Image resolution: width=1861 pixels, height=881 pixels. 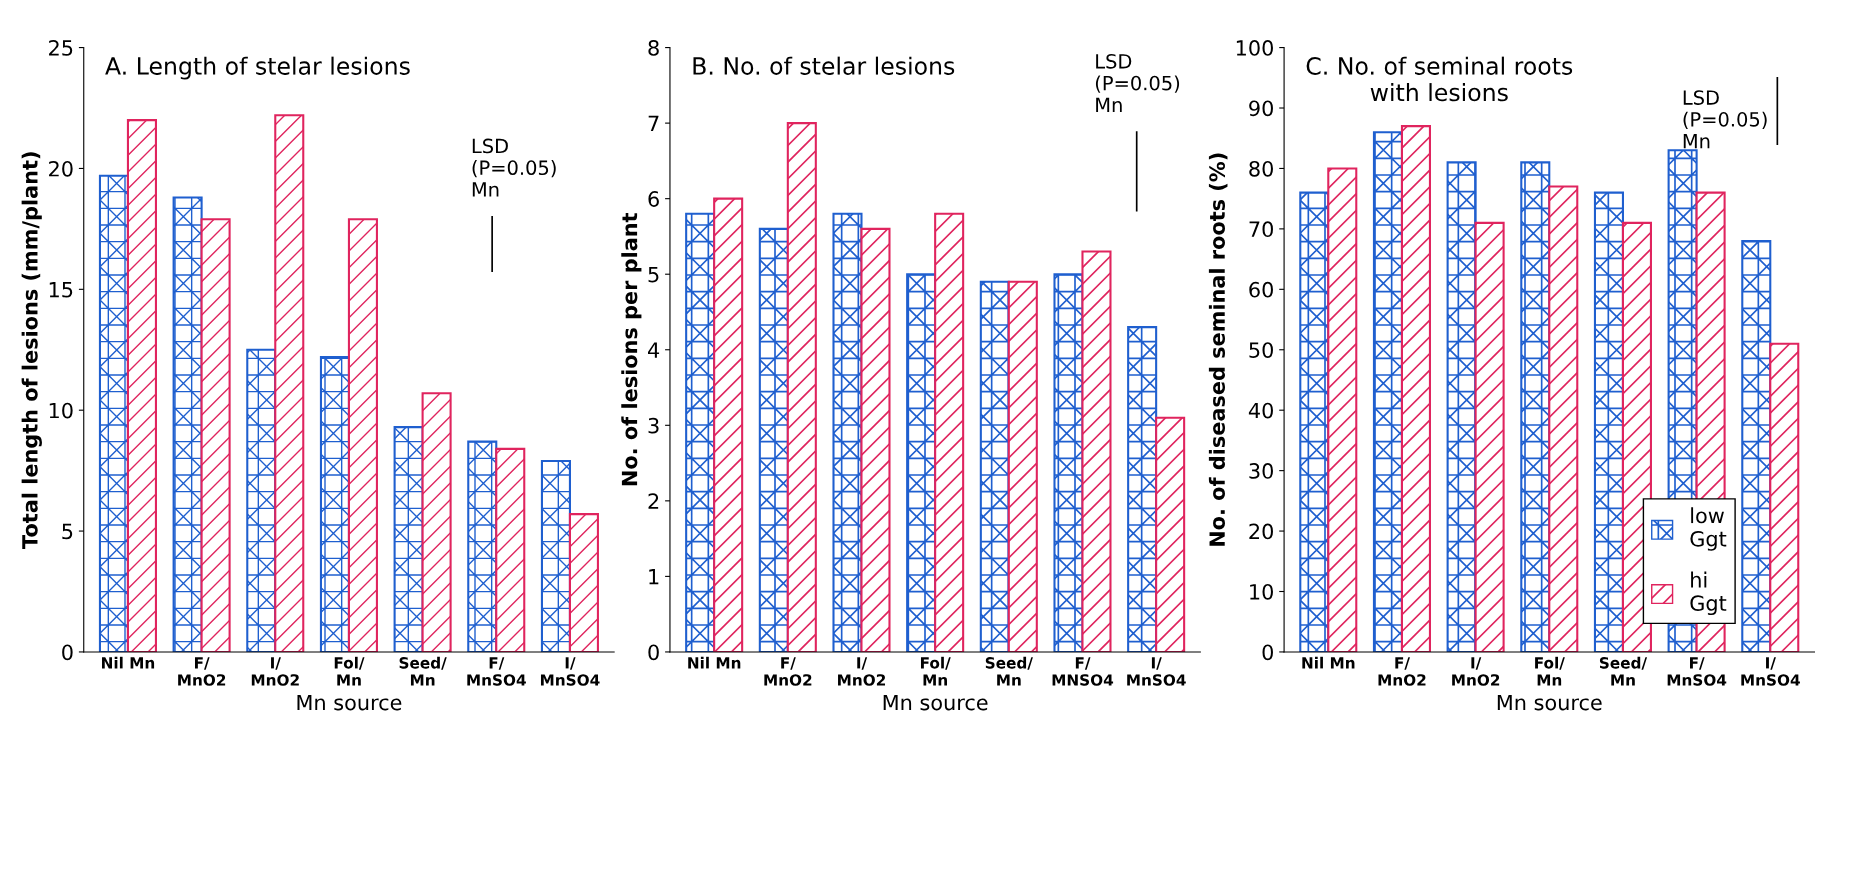 What do you see at coordinates (653, 199) in the screenshot?
I see `y-tick-label: 6` at bounding box center [653, 199].